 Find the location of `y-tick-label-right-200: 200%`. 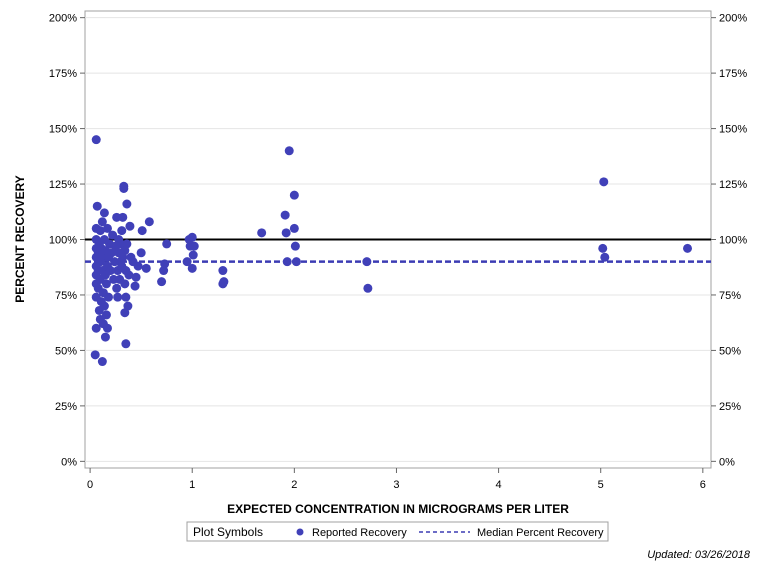

y-tick-label-right-200: 200% is located at coordinates (733, 19).